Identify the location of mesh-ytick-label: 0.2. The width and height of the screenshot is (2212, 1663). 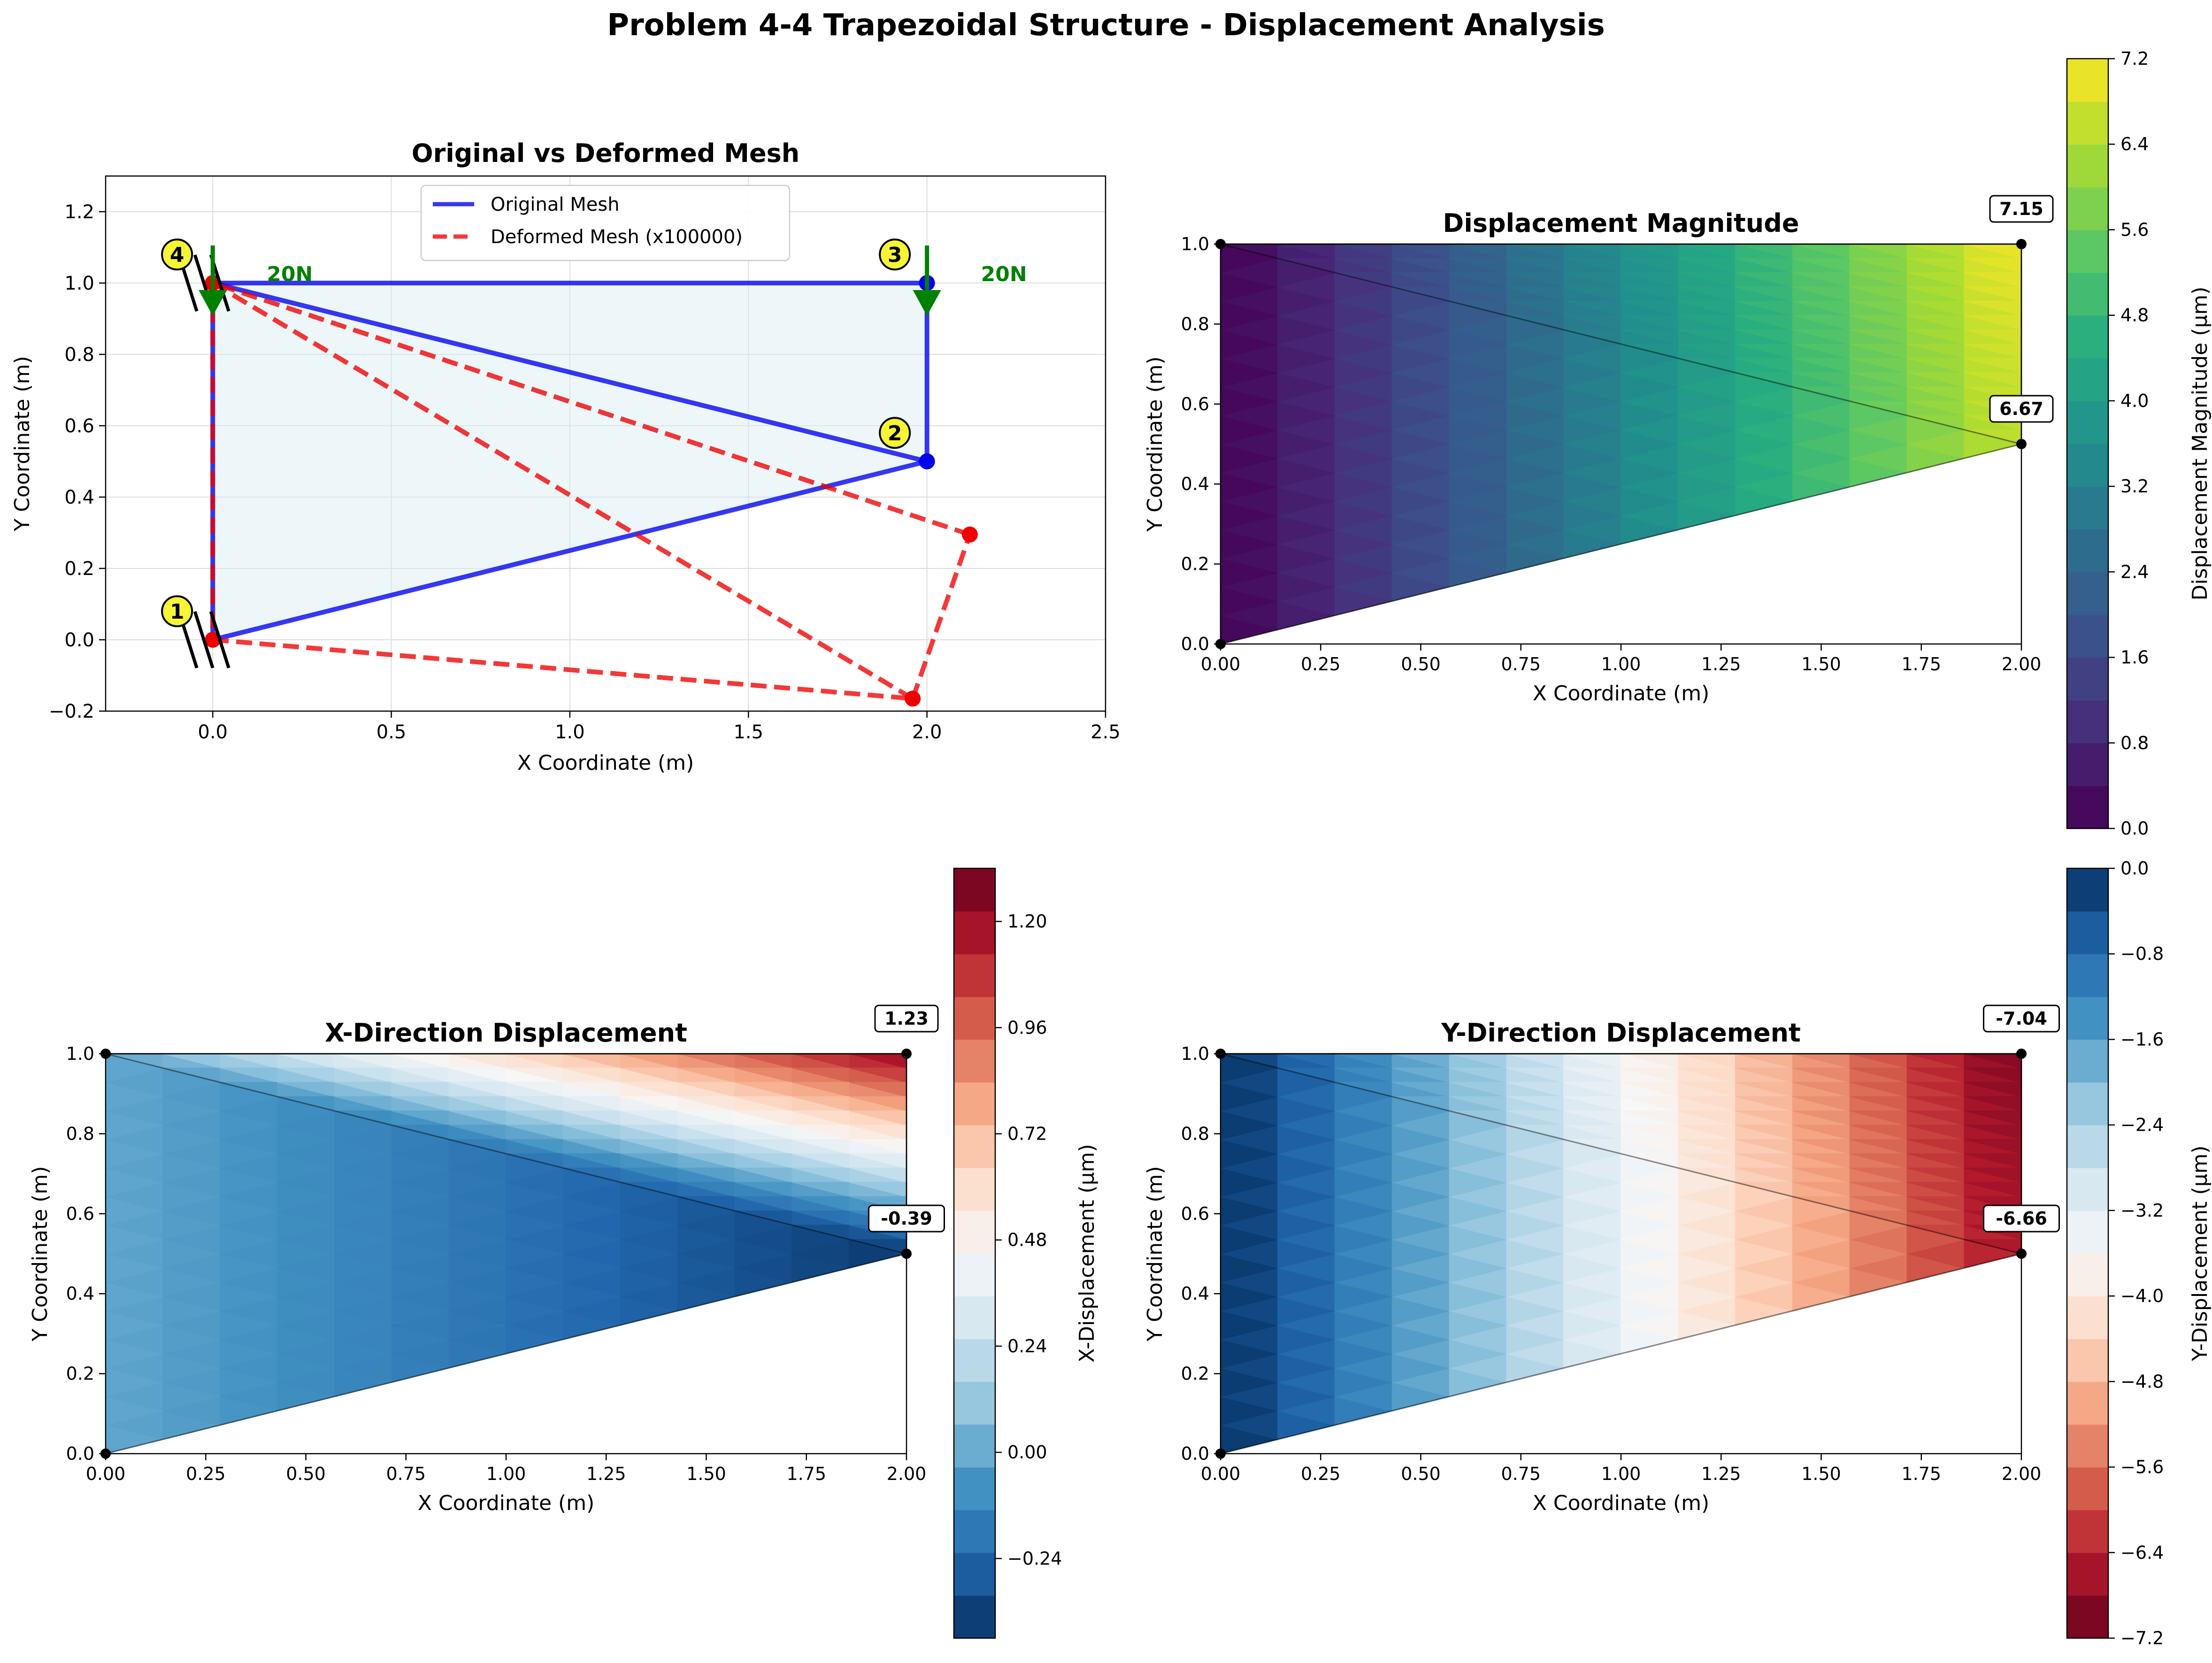
(79, 569).